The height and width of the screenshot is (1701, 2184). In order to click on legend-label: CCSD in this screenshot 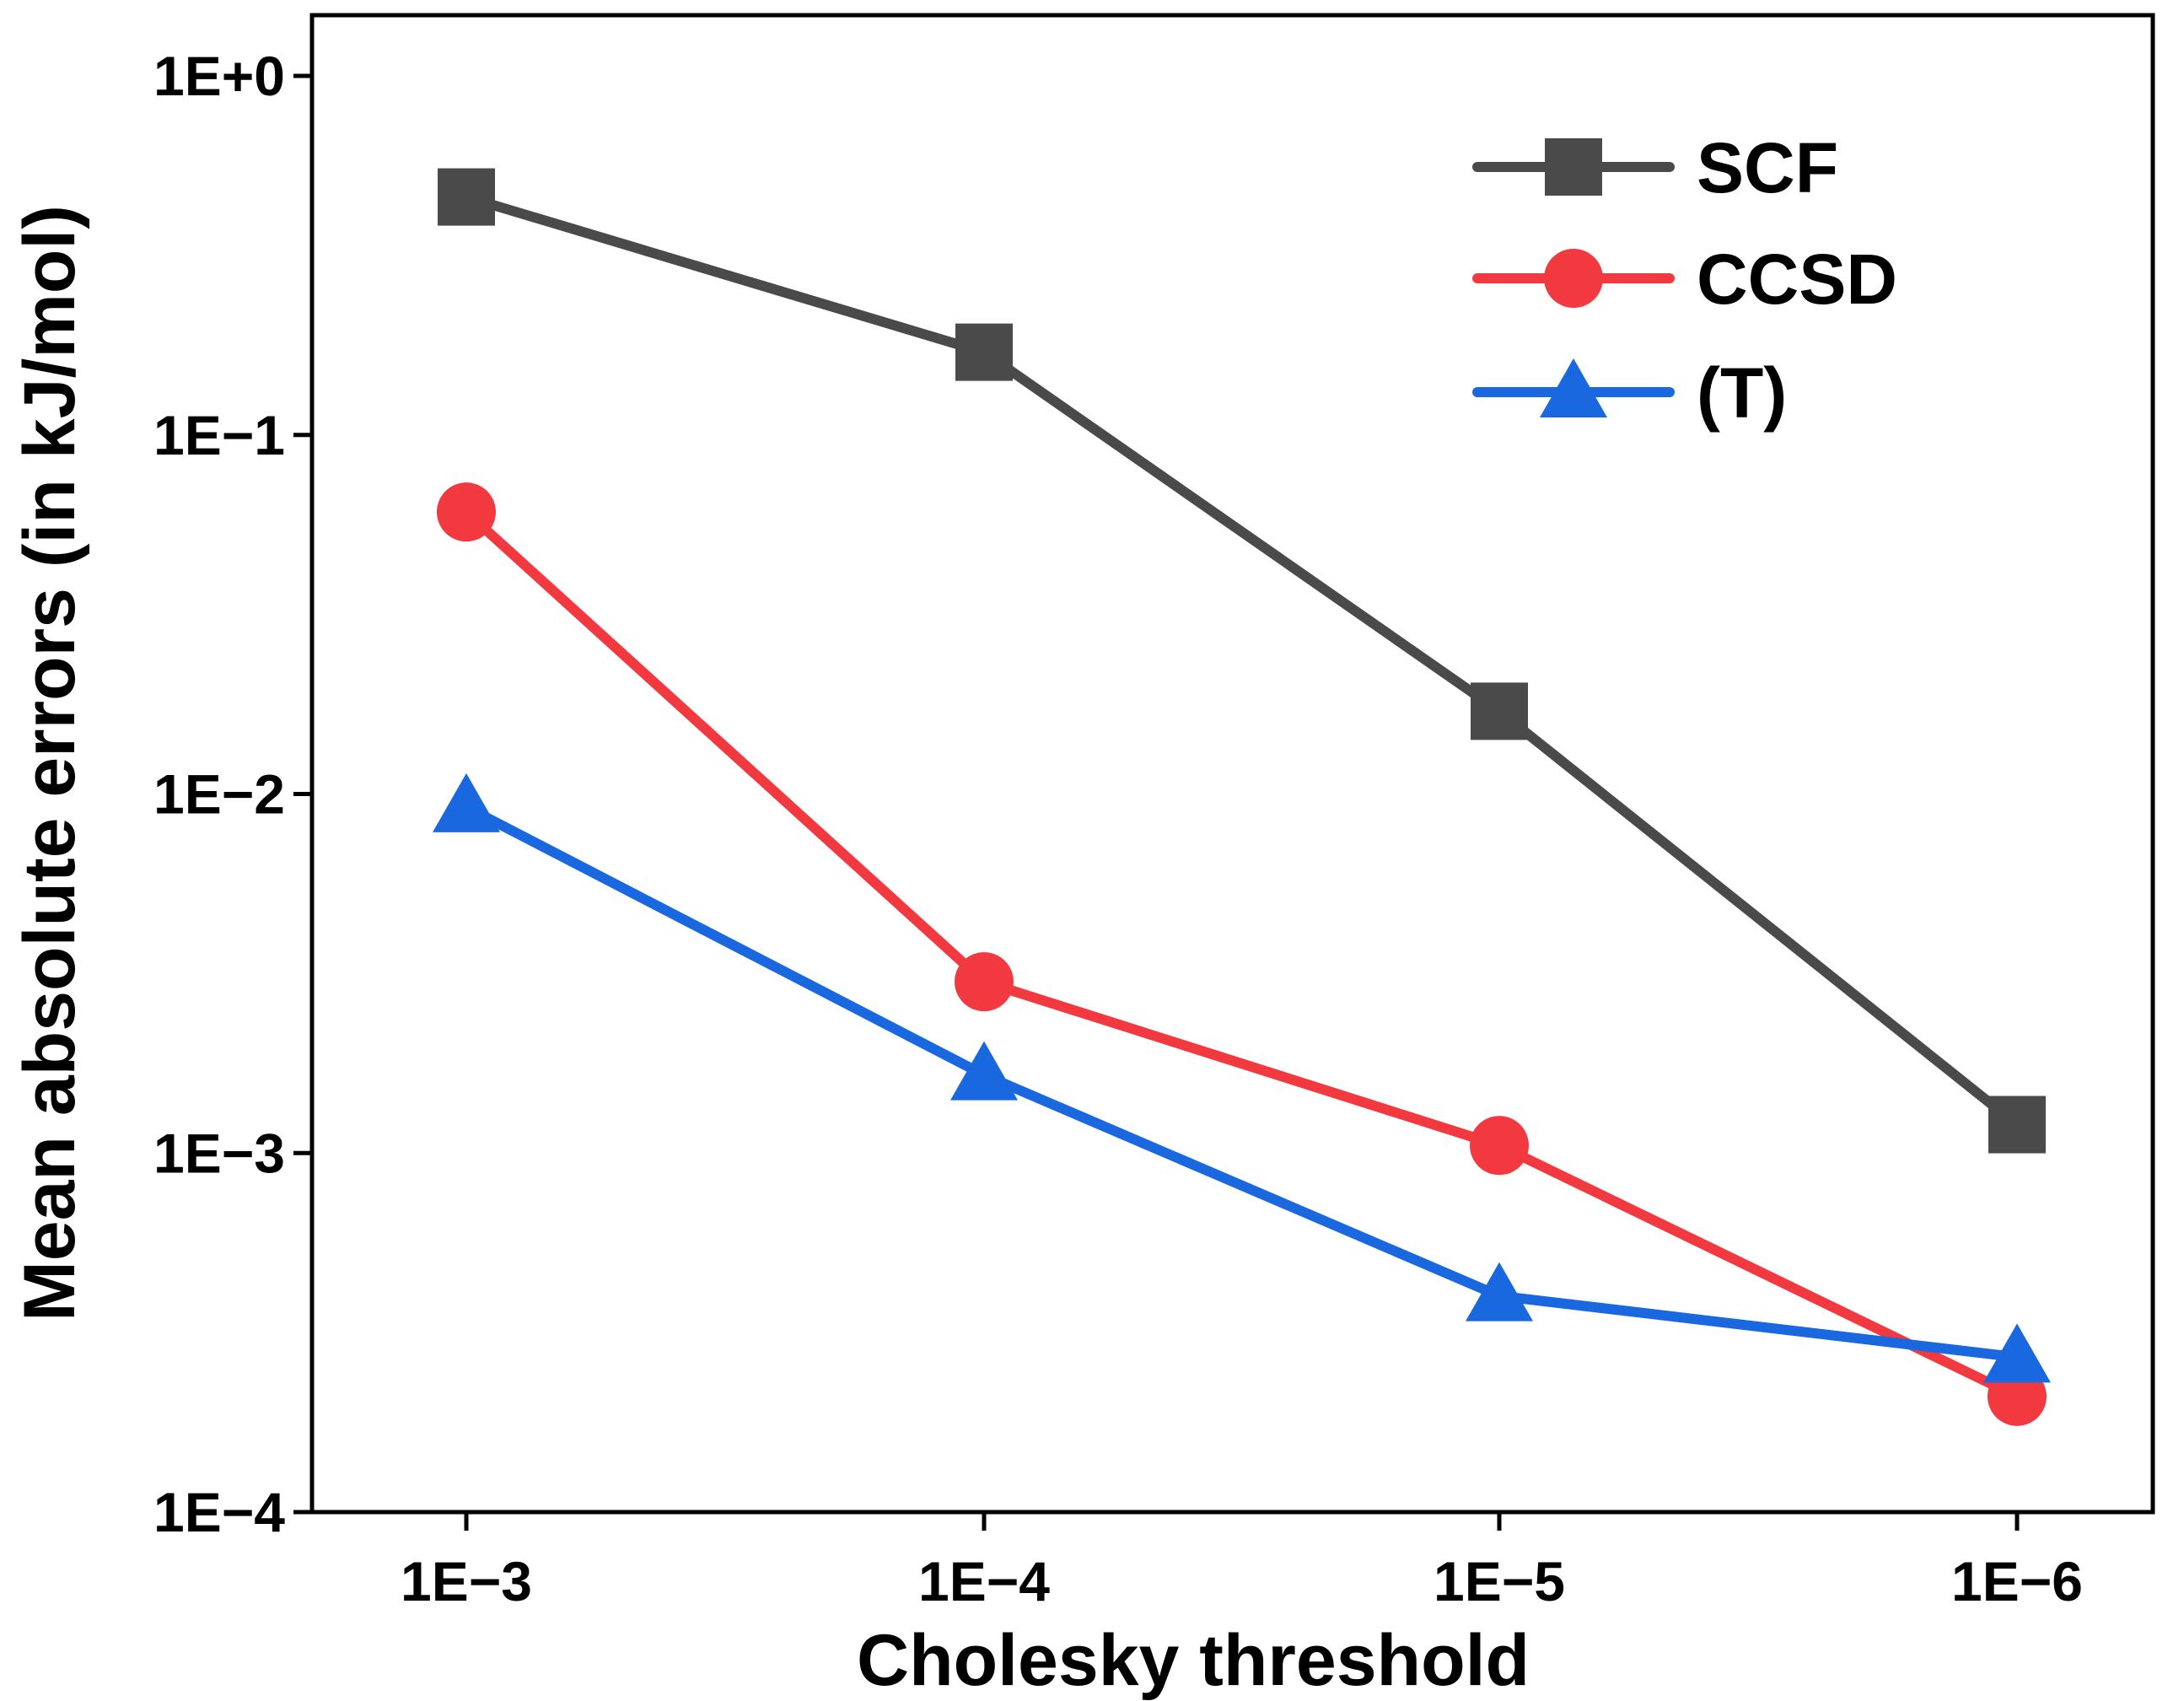, I will do `click(1797, 279)`.